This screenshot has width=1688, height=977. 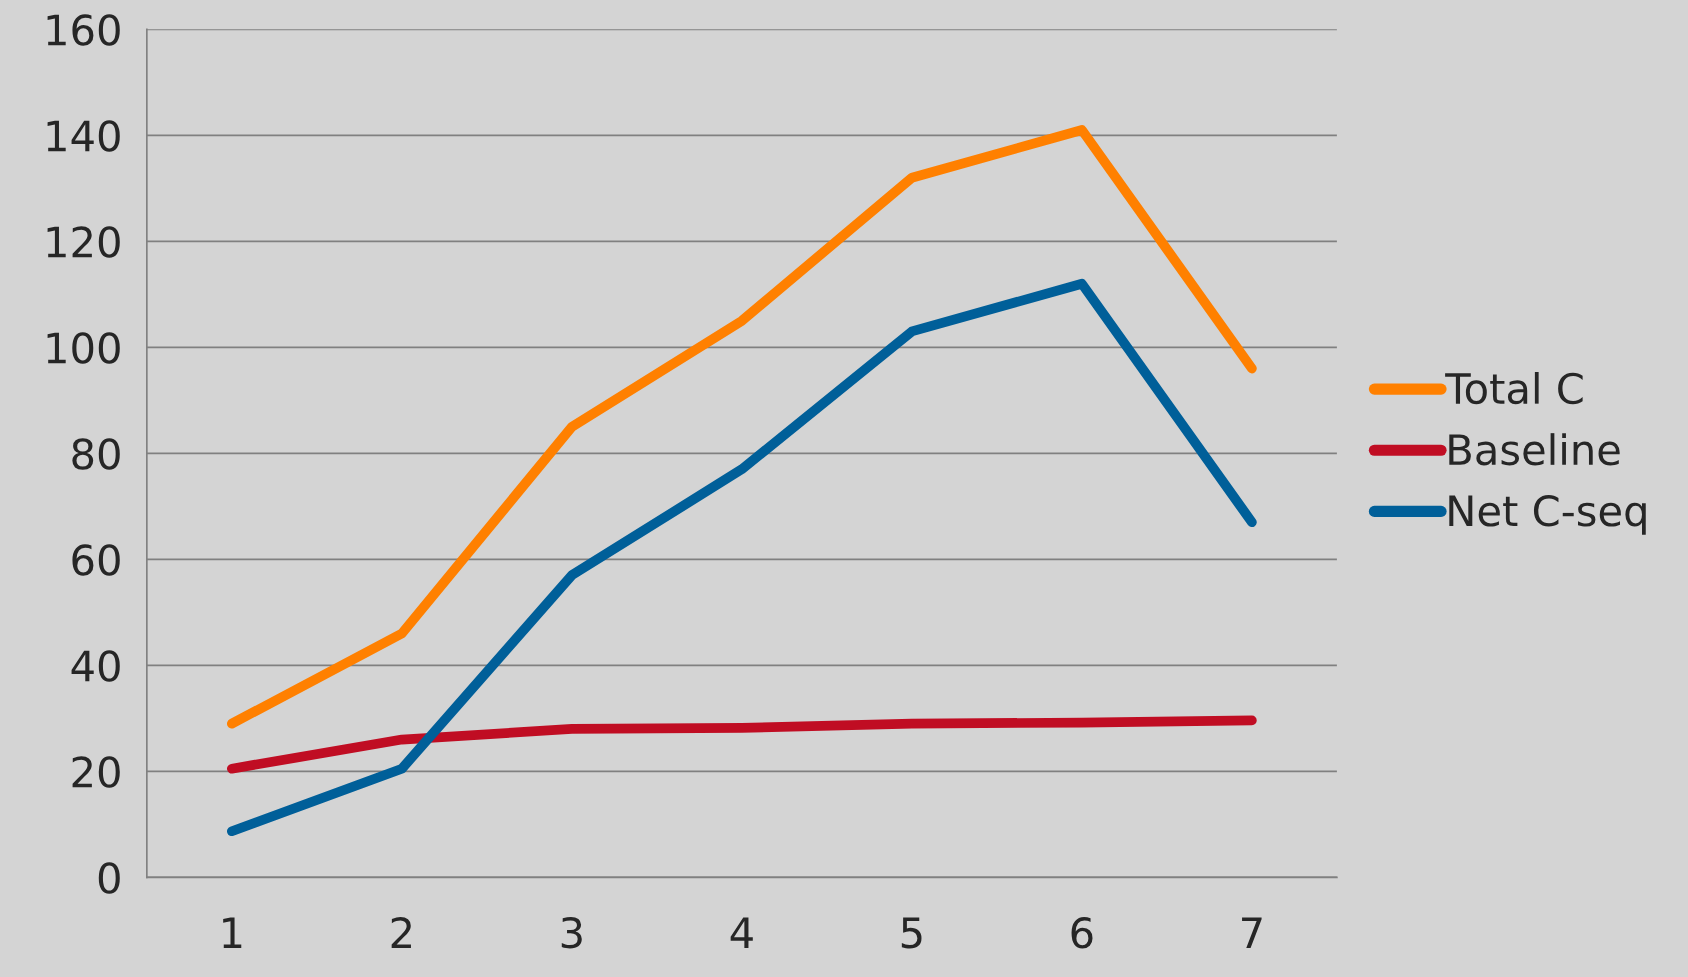 What do you see at coordinates (109, 878) in the screenshot?
I see `y-tick-label: 0` at bounding box center [109, 878].